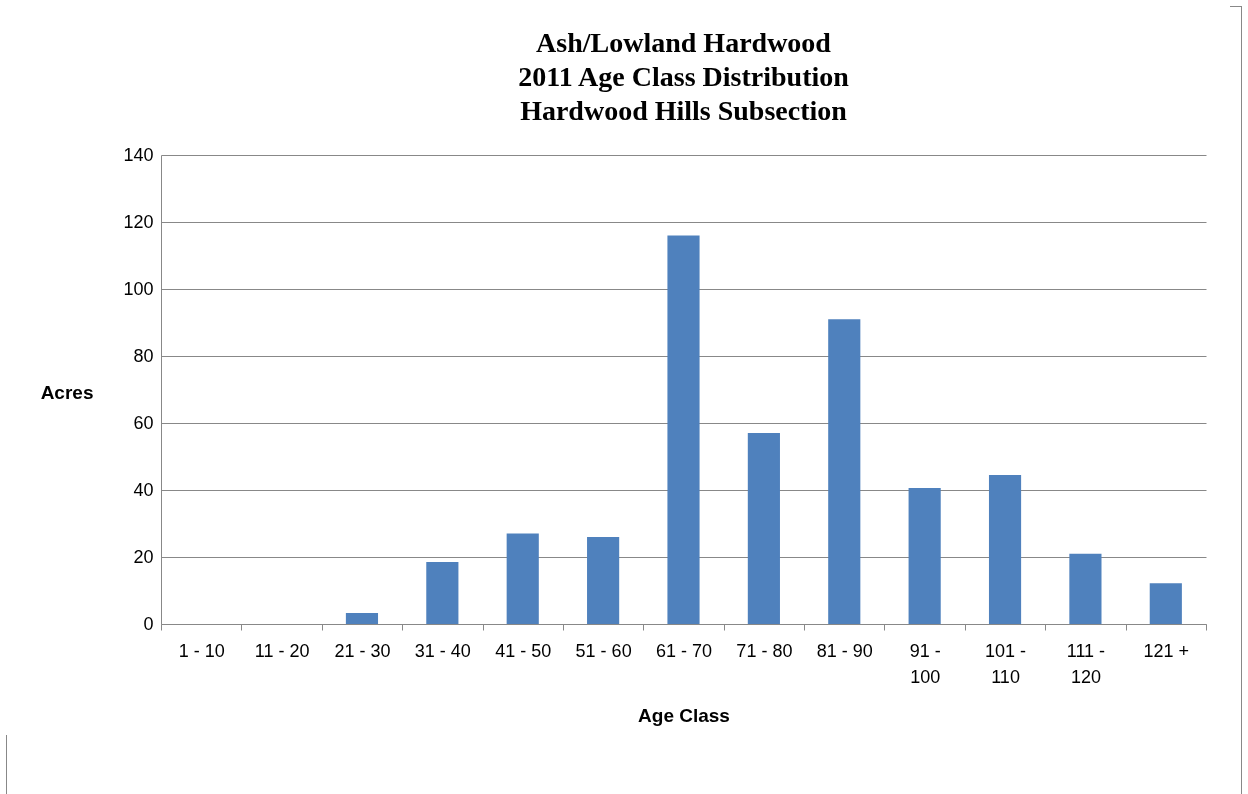 This screenshot has width=1248, height=794. Describe the element at coordinates (148, 623) in the screenshot. I see `y-tick-label: 0` at that location.